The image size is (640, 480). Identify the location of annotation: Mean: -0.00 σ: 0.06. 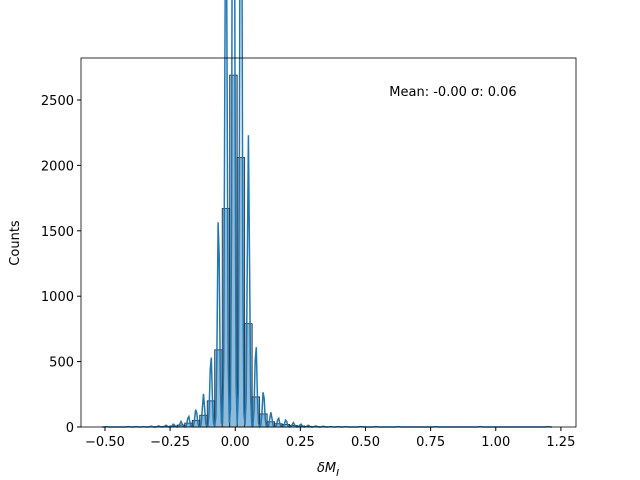
(452, 92).